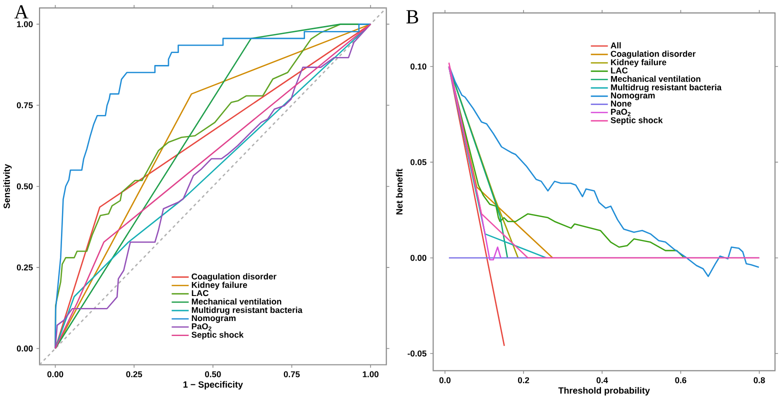  I want to click on x-tick-label: 0.8, so click(759, 380).